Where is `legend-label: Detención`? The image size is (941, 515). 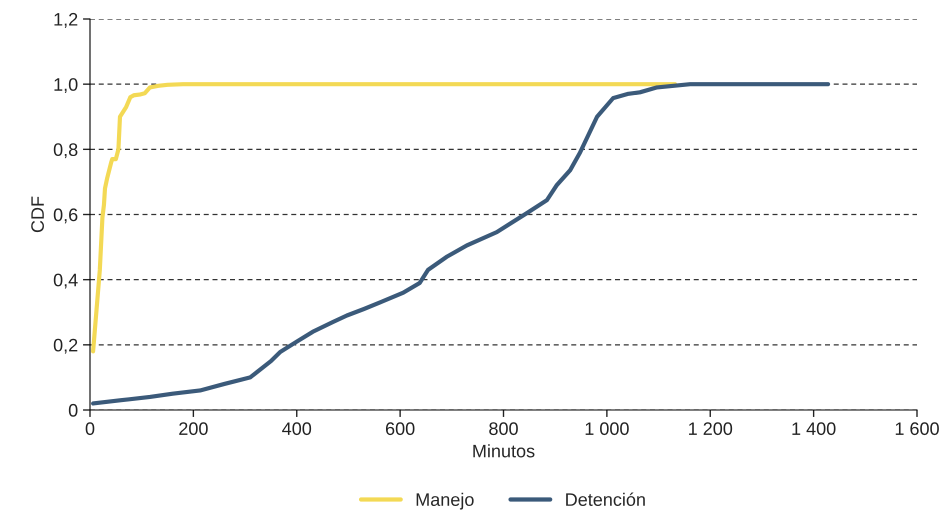 legend-label: Detención is located at coordinates (605, 499).